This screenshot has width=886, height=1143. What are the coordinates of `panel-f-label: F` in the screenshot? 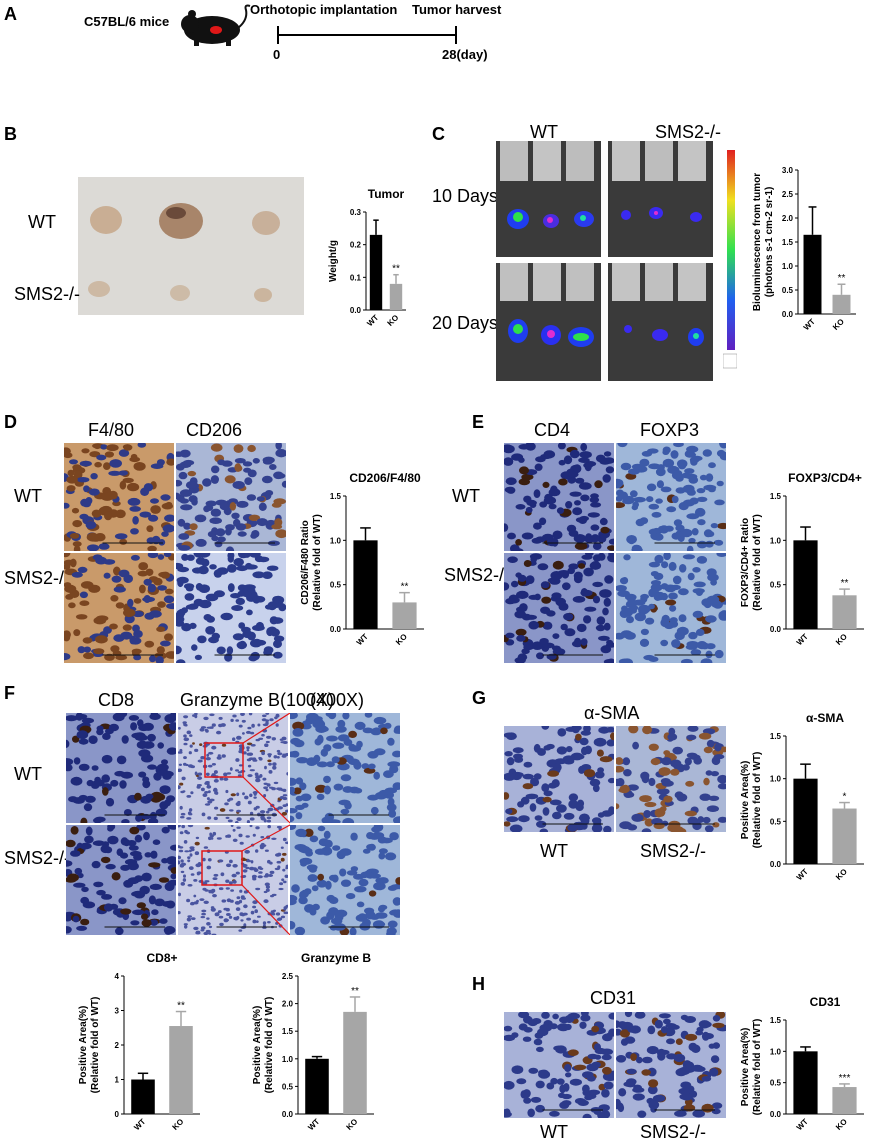 It's located at (9, 693).